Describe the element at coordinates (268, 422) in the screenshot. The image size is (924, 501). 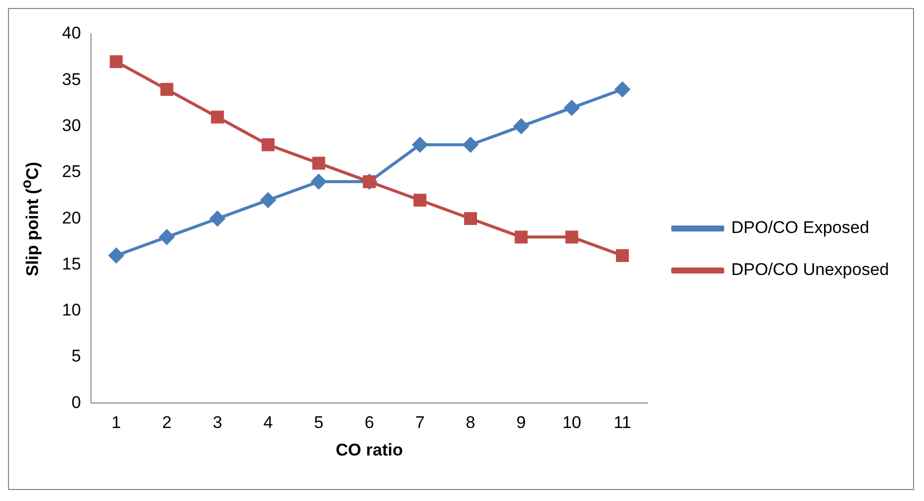
I see `x-tick-label: 4` at that location.